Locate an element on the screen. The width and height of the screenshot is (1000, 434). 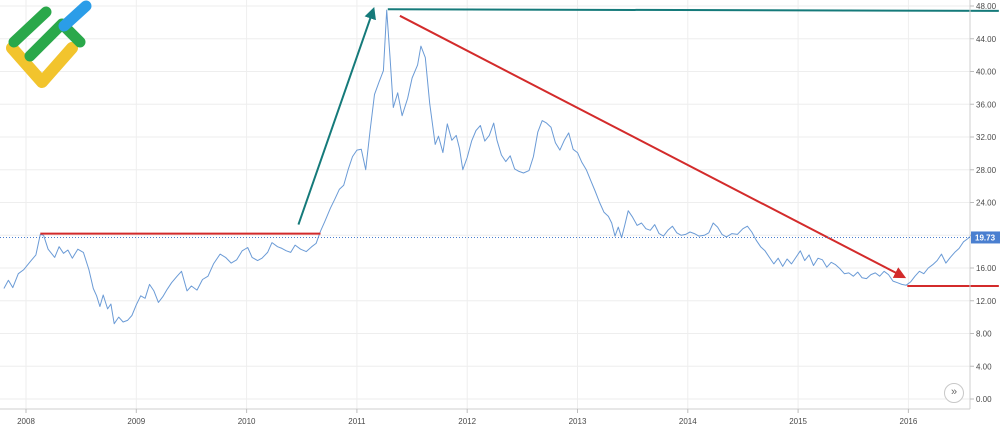
x-tick-label: 2015 is located at coordinates (798, 421).